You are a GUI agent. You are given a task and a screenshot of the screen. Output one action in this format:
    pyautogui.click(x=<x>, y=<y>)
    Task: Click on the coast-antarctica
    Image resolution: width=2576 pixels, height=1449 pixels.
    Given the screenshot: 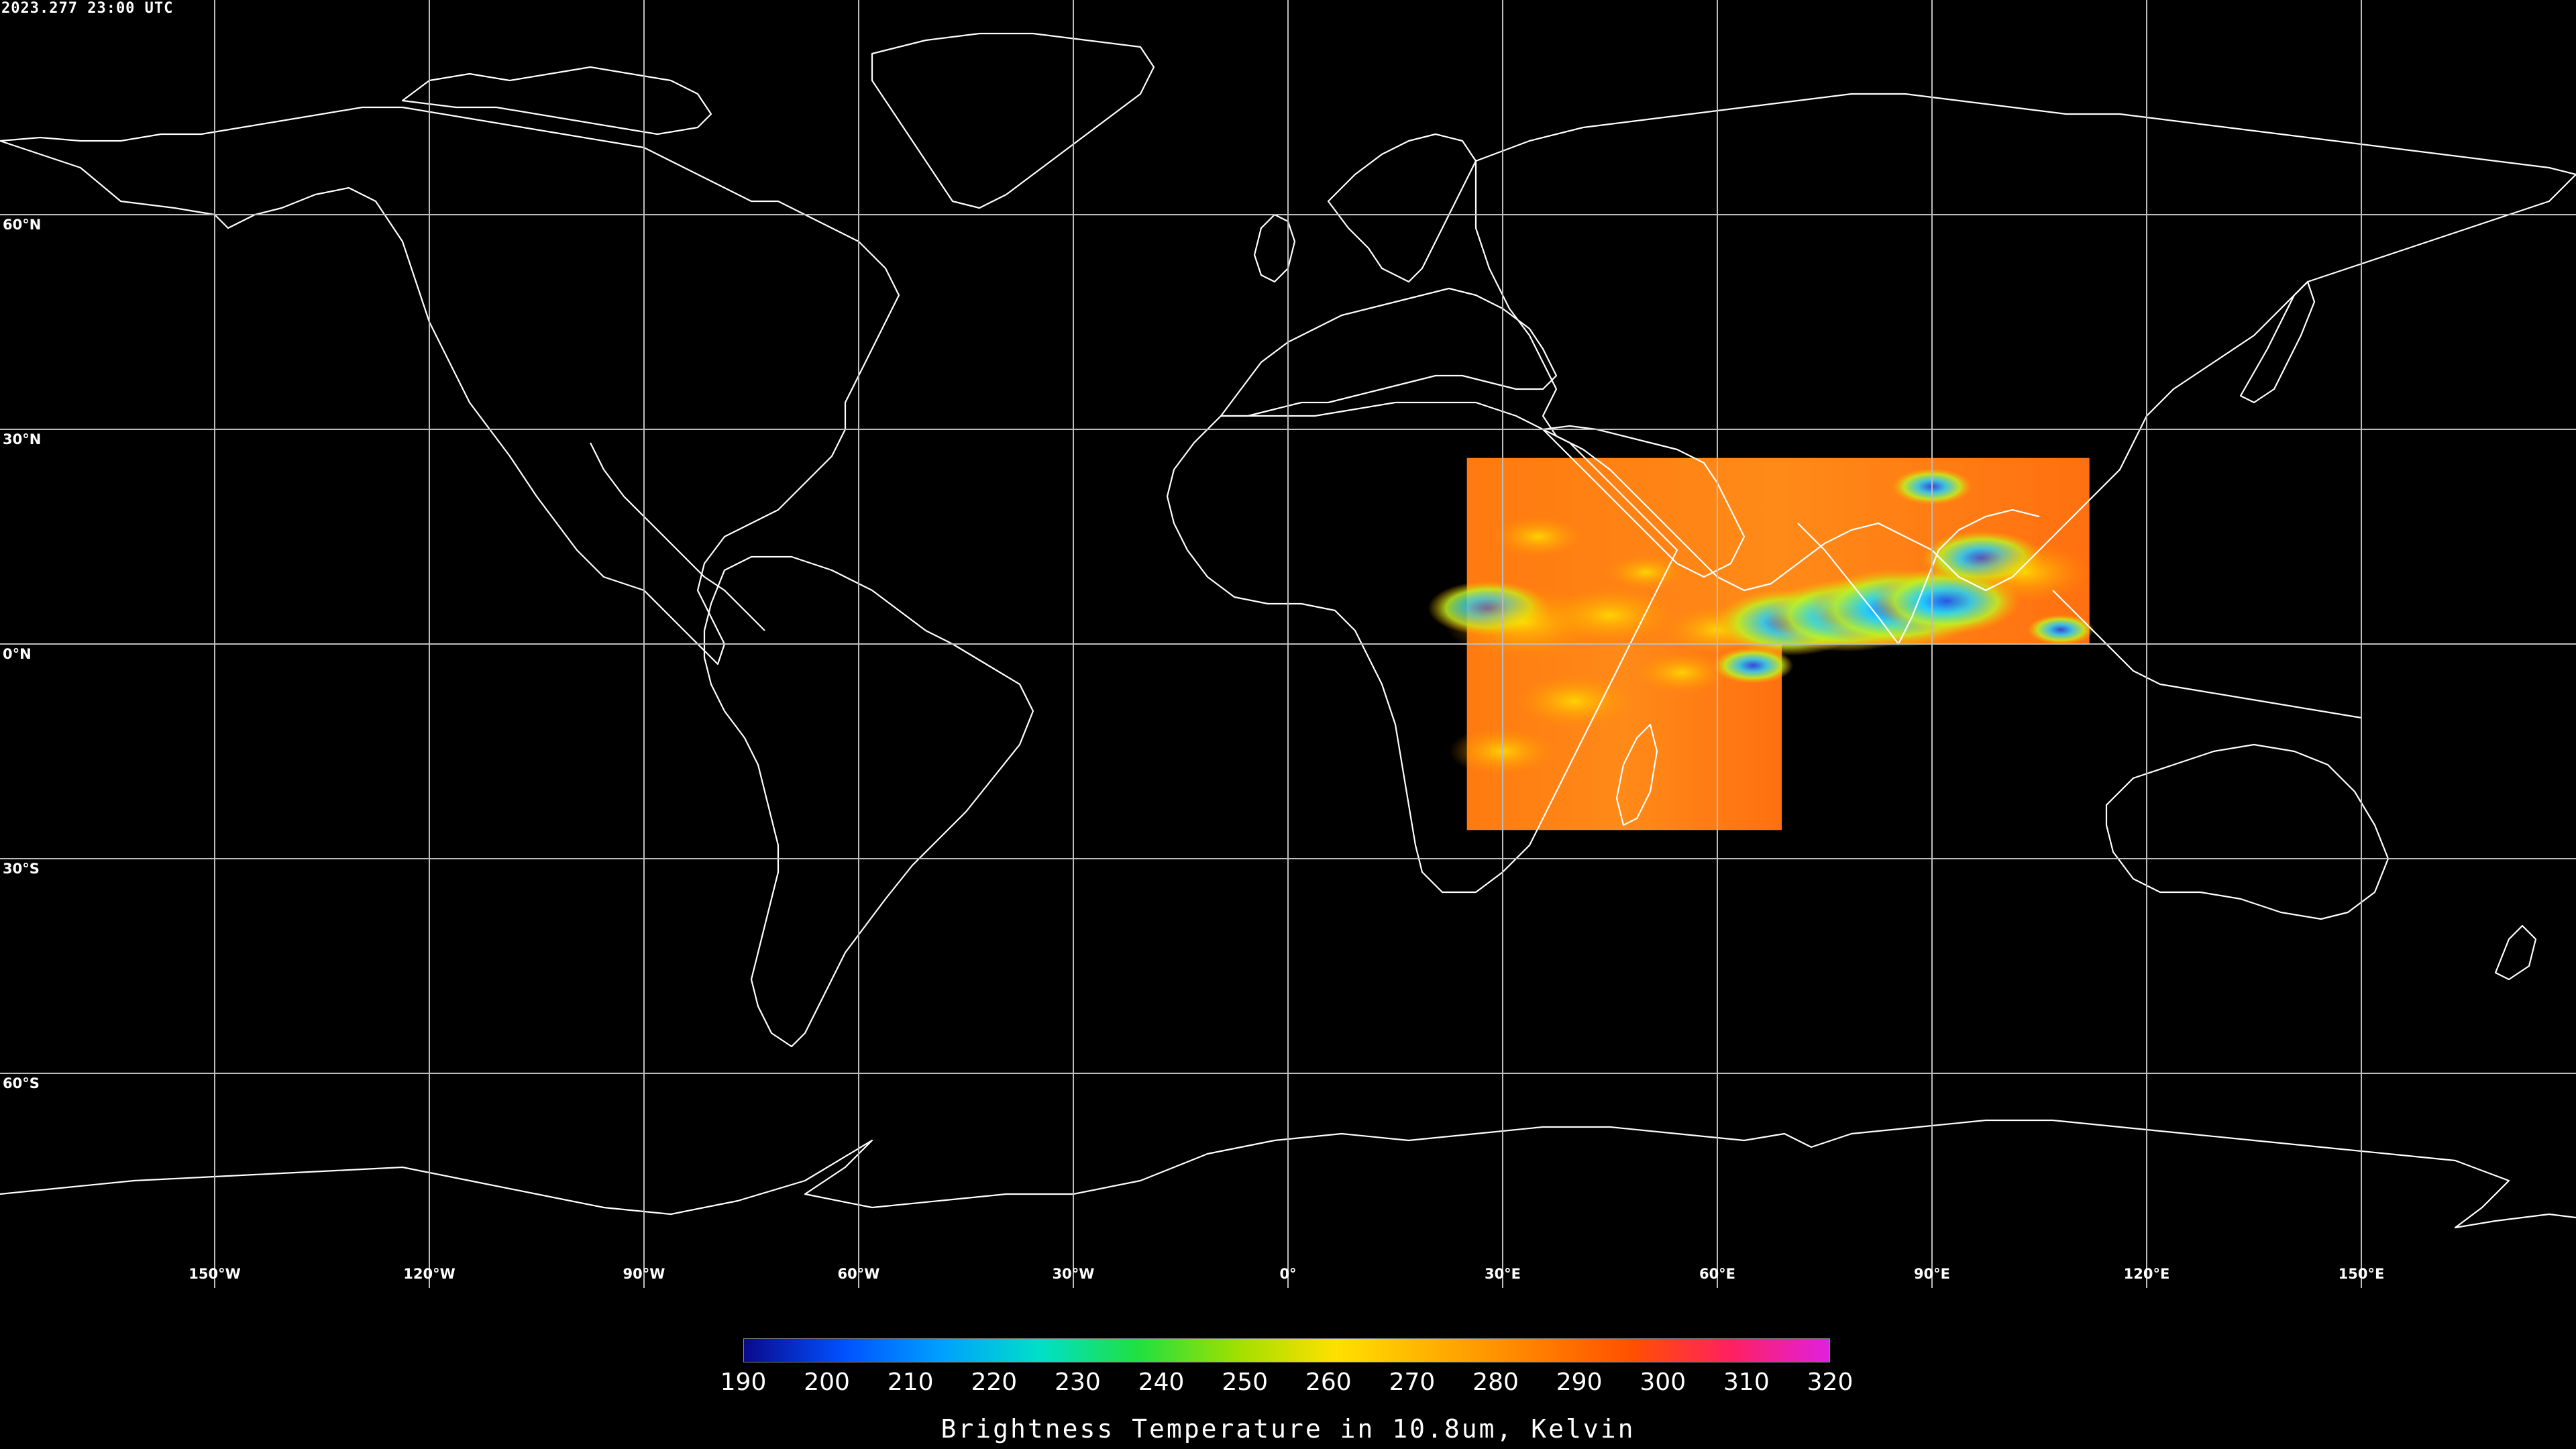 What is the action you would take?
    pyautogui.click(x=1288, y=1174)
    